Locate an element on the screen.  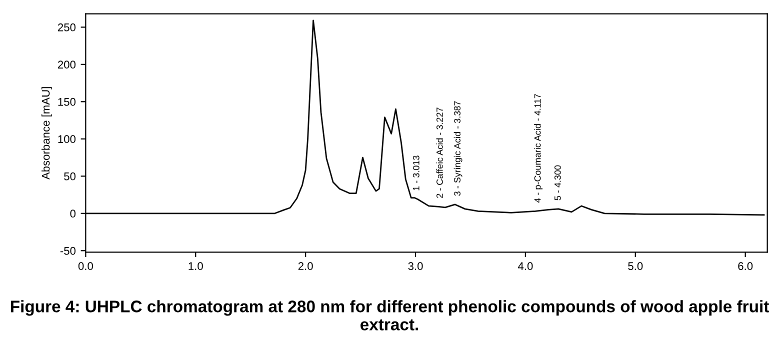
y-tick-label: 150 is located at coordinates (67, 102).